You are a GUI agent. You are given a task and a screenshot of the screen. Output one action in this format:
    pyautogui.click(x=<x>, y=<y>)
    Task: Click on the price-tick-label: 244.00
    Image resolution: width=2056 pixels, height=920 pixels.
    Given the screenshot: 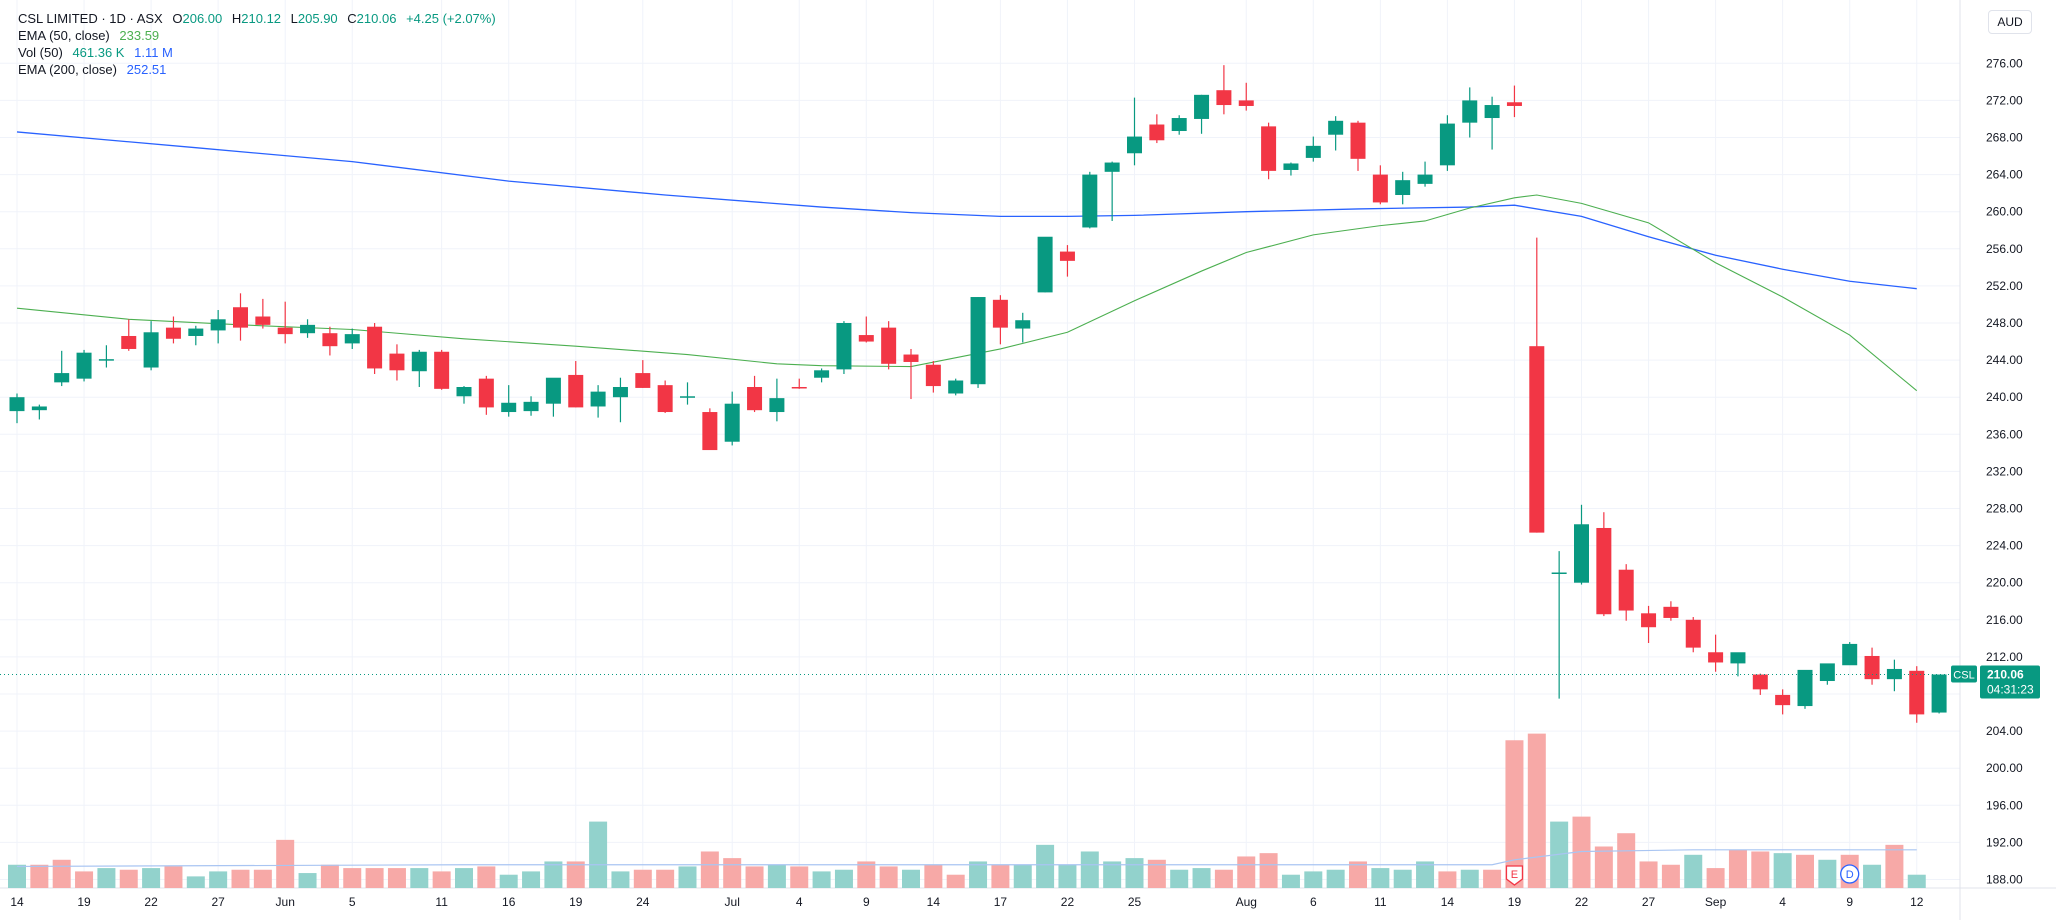 What is the action you would take?
    pyautogui.click(x=2004, y=360)
    